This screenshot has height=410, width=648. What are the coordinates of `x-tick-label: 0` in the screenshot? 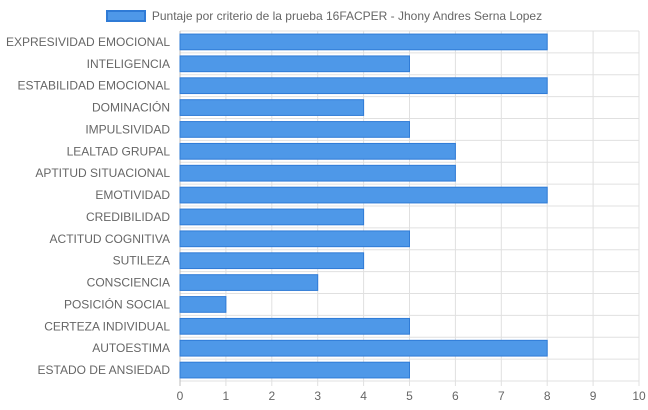 It's located at (180, 396).